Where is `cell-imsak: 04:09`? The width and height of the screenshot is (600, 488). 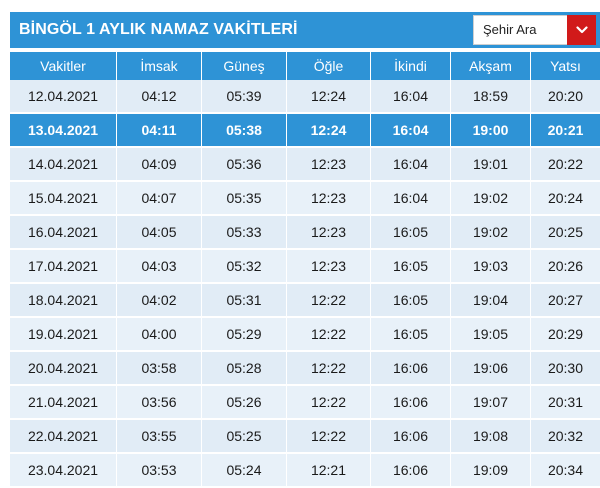 cell-imsak: 04:09 is located at coordinates (159, 165).